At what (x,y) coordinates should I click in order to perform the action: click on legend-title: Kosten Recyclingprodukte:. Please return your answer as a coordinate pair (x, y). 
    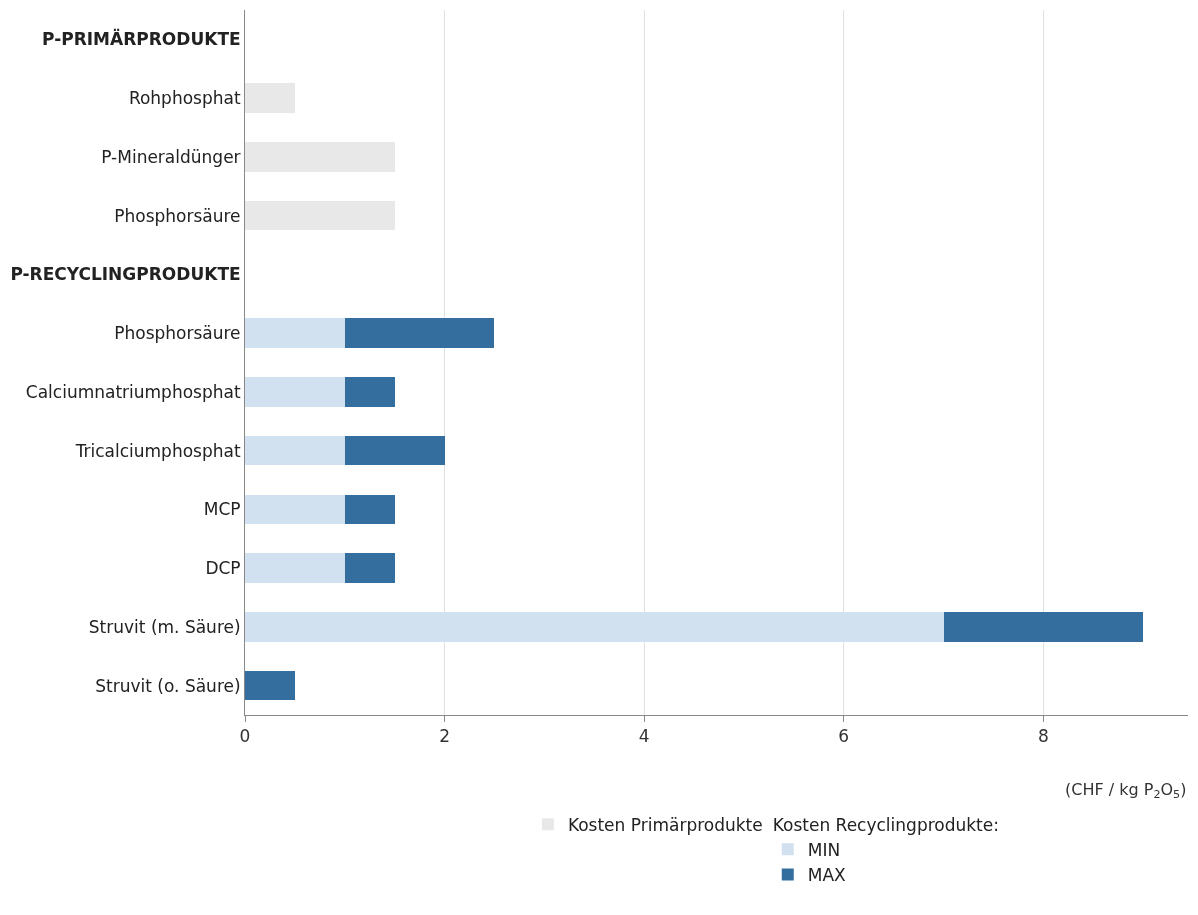
    Looking at the image, I should click on (885, 824).